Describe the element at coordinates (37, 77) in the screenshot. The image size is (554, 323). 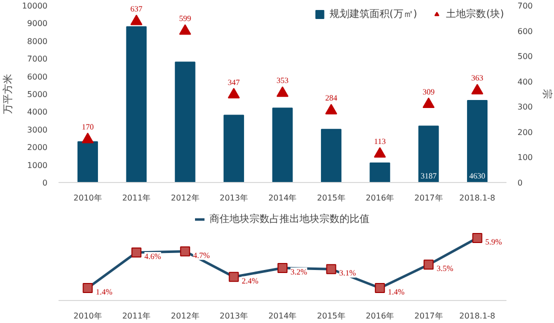
I see `y-tick-label: 6000` at that location.